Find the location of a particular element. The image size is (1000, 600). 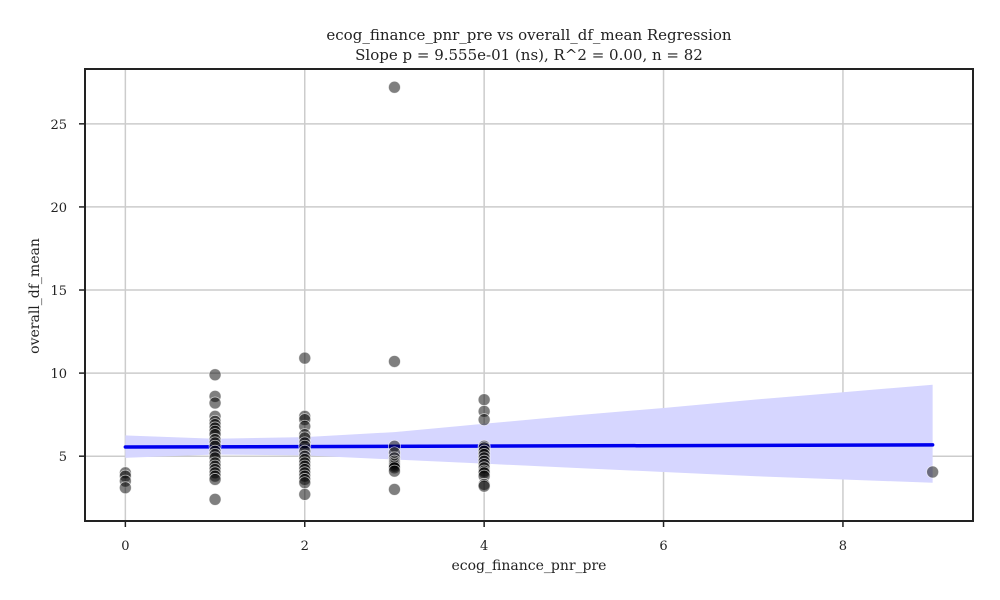

x-tick-label-4: 8 is located at coordinates (843, 546).